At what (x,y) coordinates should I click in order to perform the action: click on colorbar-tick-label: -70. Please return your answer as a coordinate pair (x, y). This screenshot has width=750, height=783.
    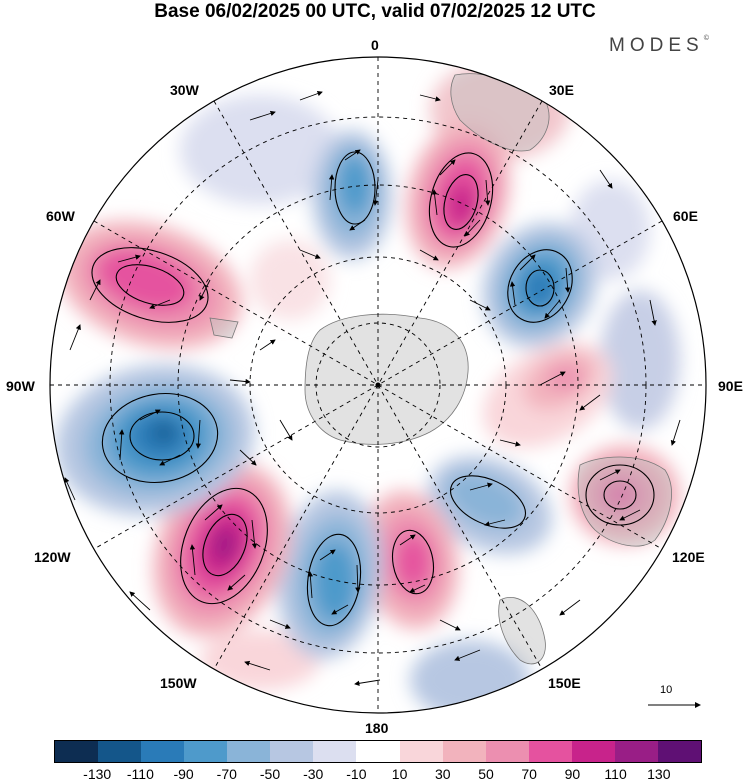
    Looking at the image, I should click on (226, 774).